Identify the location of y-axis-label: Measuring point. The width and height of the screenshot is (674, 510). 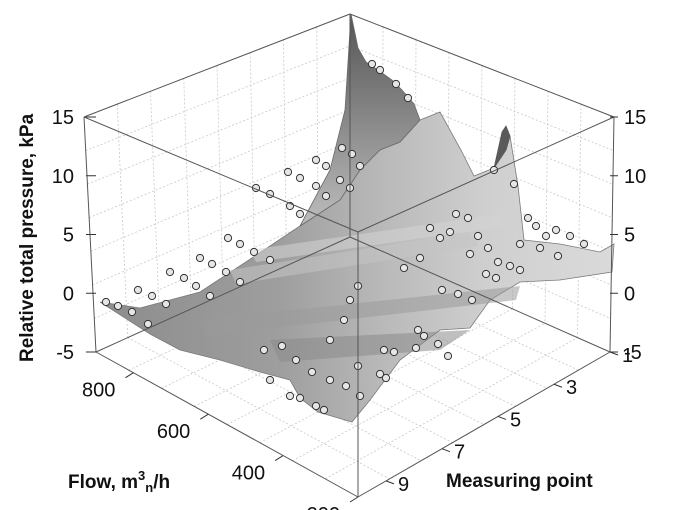
(519, 481).